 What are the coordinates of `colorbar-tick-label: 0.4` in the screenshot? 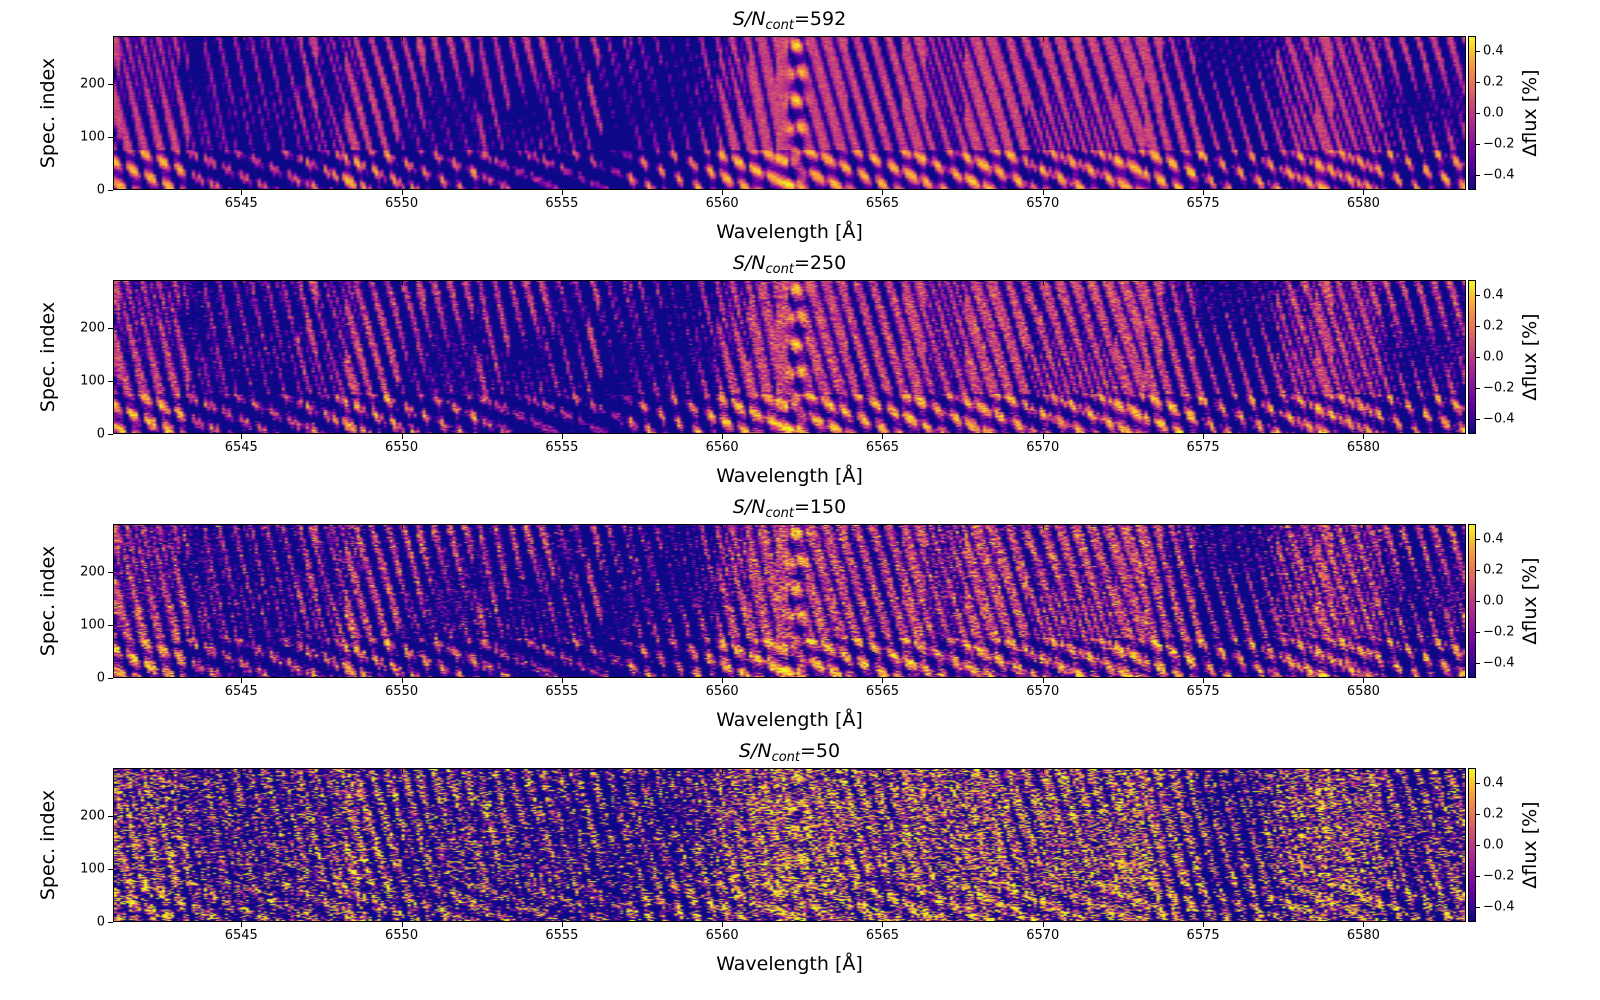 It's located at (1493, 51).